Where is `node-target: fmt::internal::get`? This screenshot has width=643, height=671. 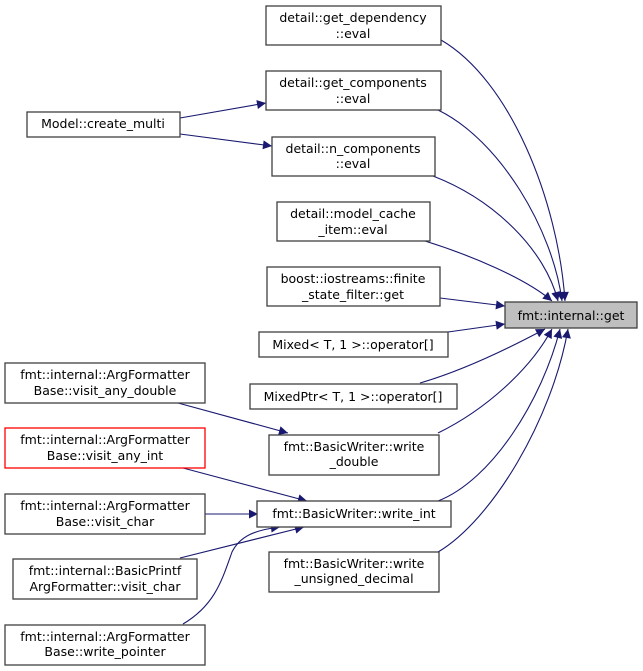
node-target: fmt::internal::get is located at coordinates (571, 315).